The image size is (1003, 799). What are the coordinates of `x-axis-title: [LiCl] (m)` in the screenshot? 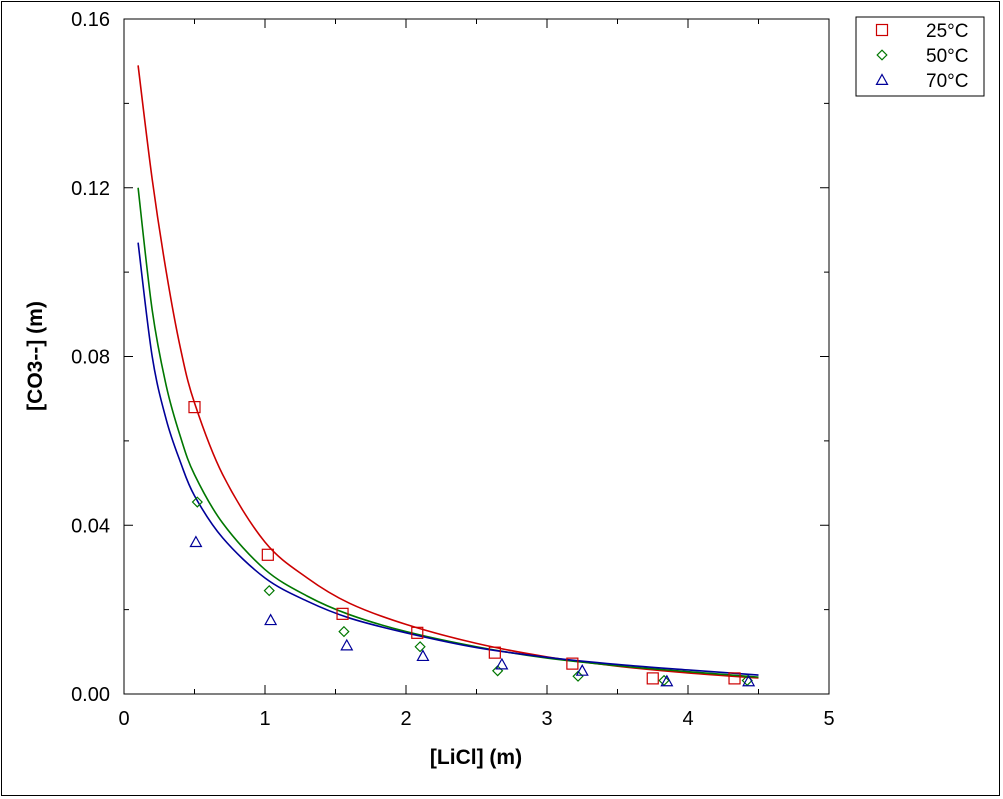 It's located at (476, 757).